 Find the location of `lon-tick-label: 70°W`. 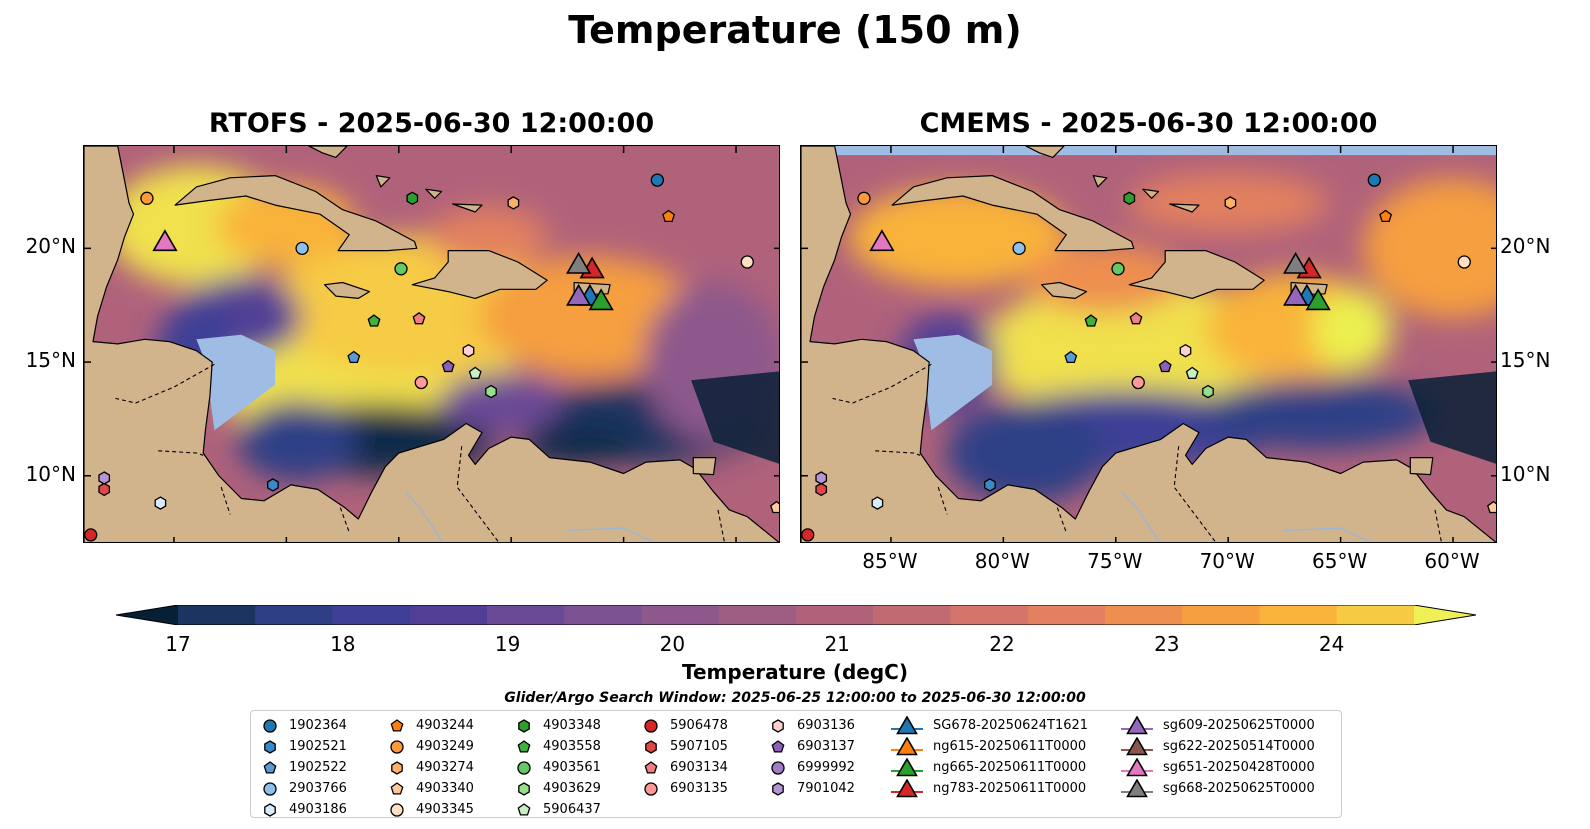

lon-tick-label: 70°W is located at coordinates (1227, 561).